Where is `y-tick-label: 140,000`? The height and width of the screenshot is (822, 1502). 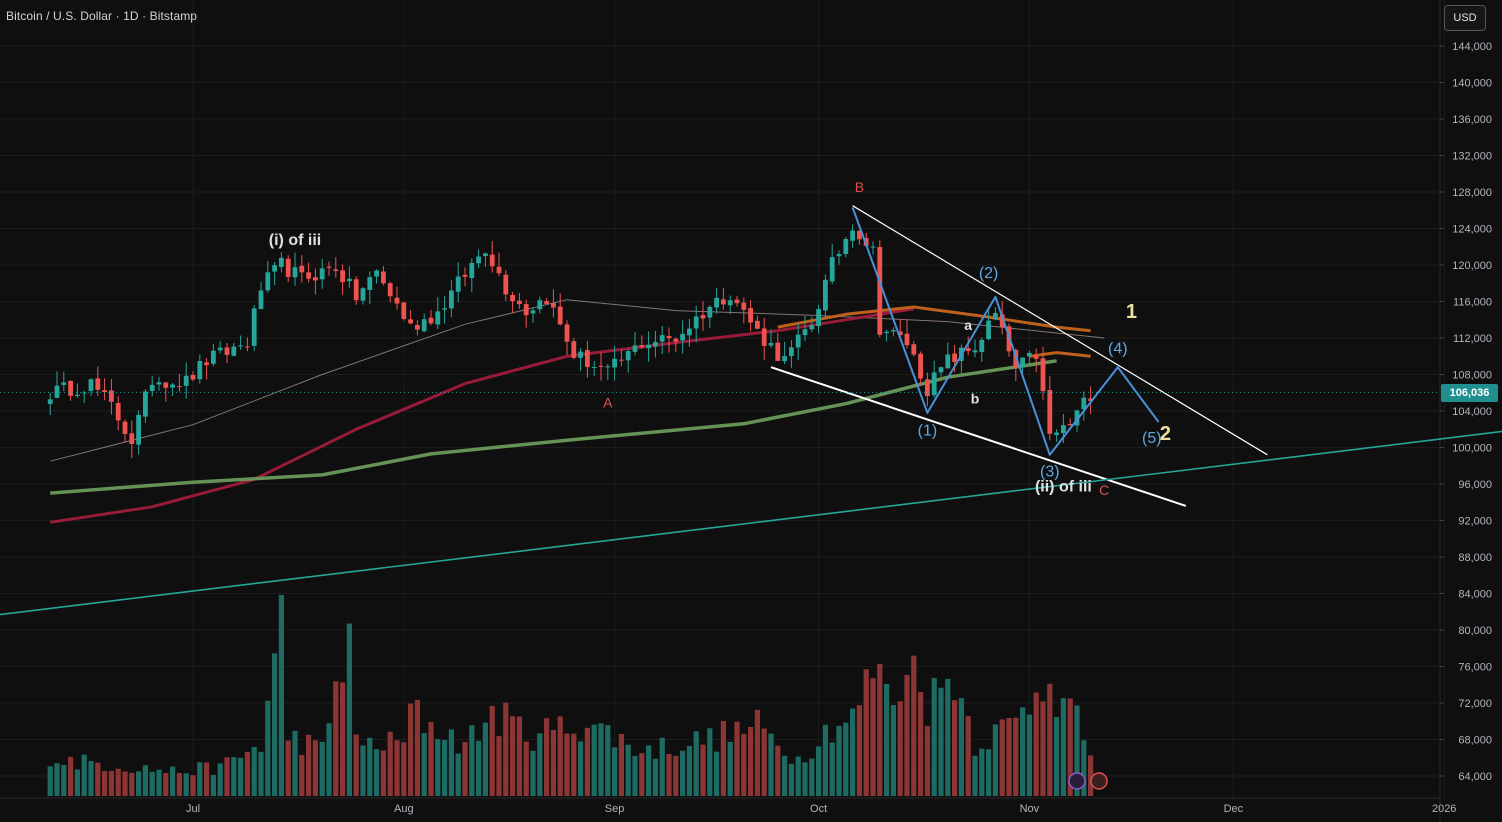
y-tick-label: 140,000 is located at coordinates (1472, 84).